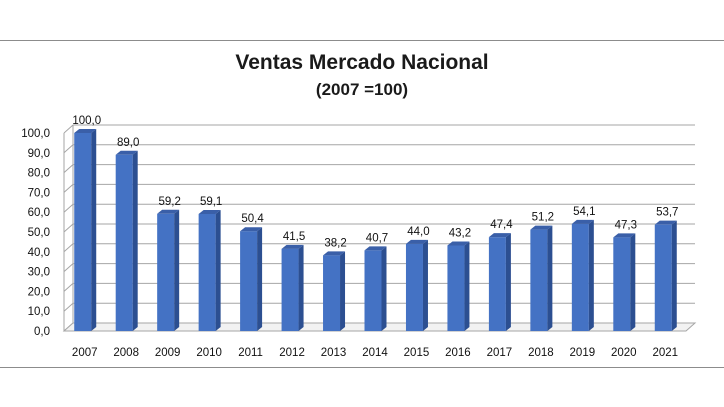 This screenshot has height=407, width=724. I want to click on x-tick-label: 2020, so click(624, 353).